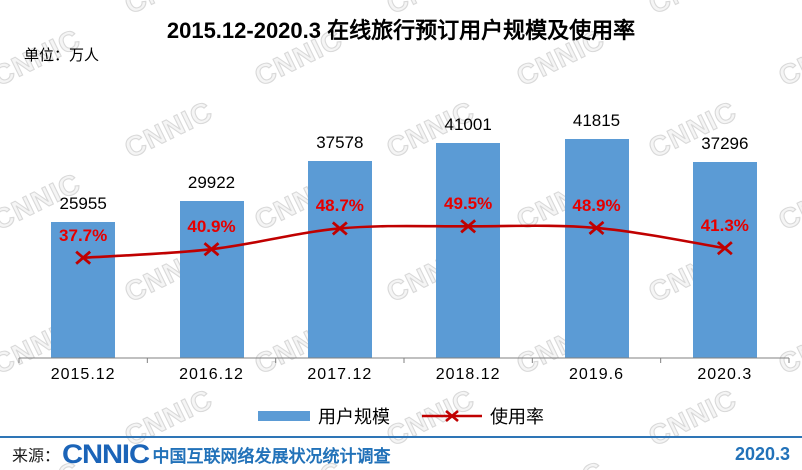 This screenshot has width=802, height=470. I want to click on legend-label-usage-rate: 使用率, so click(517, 417).